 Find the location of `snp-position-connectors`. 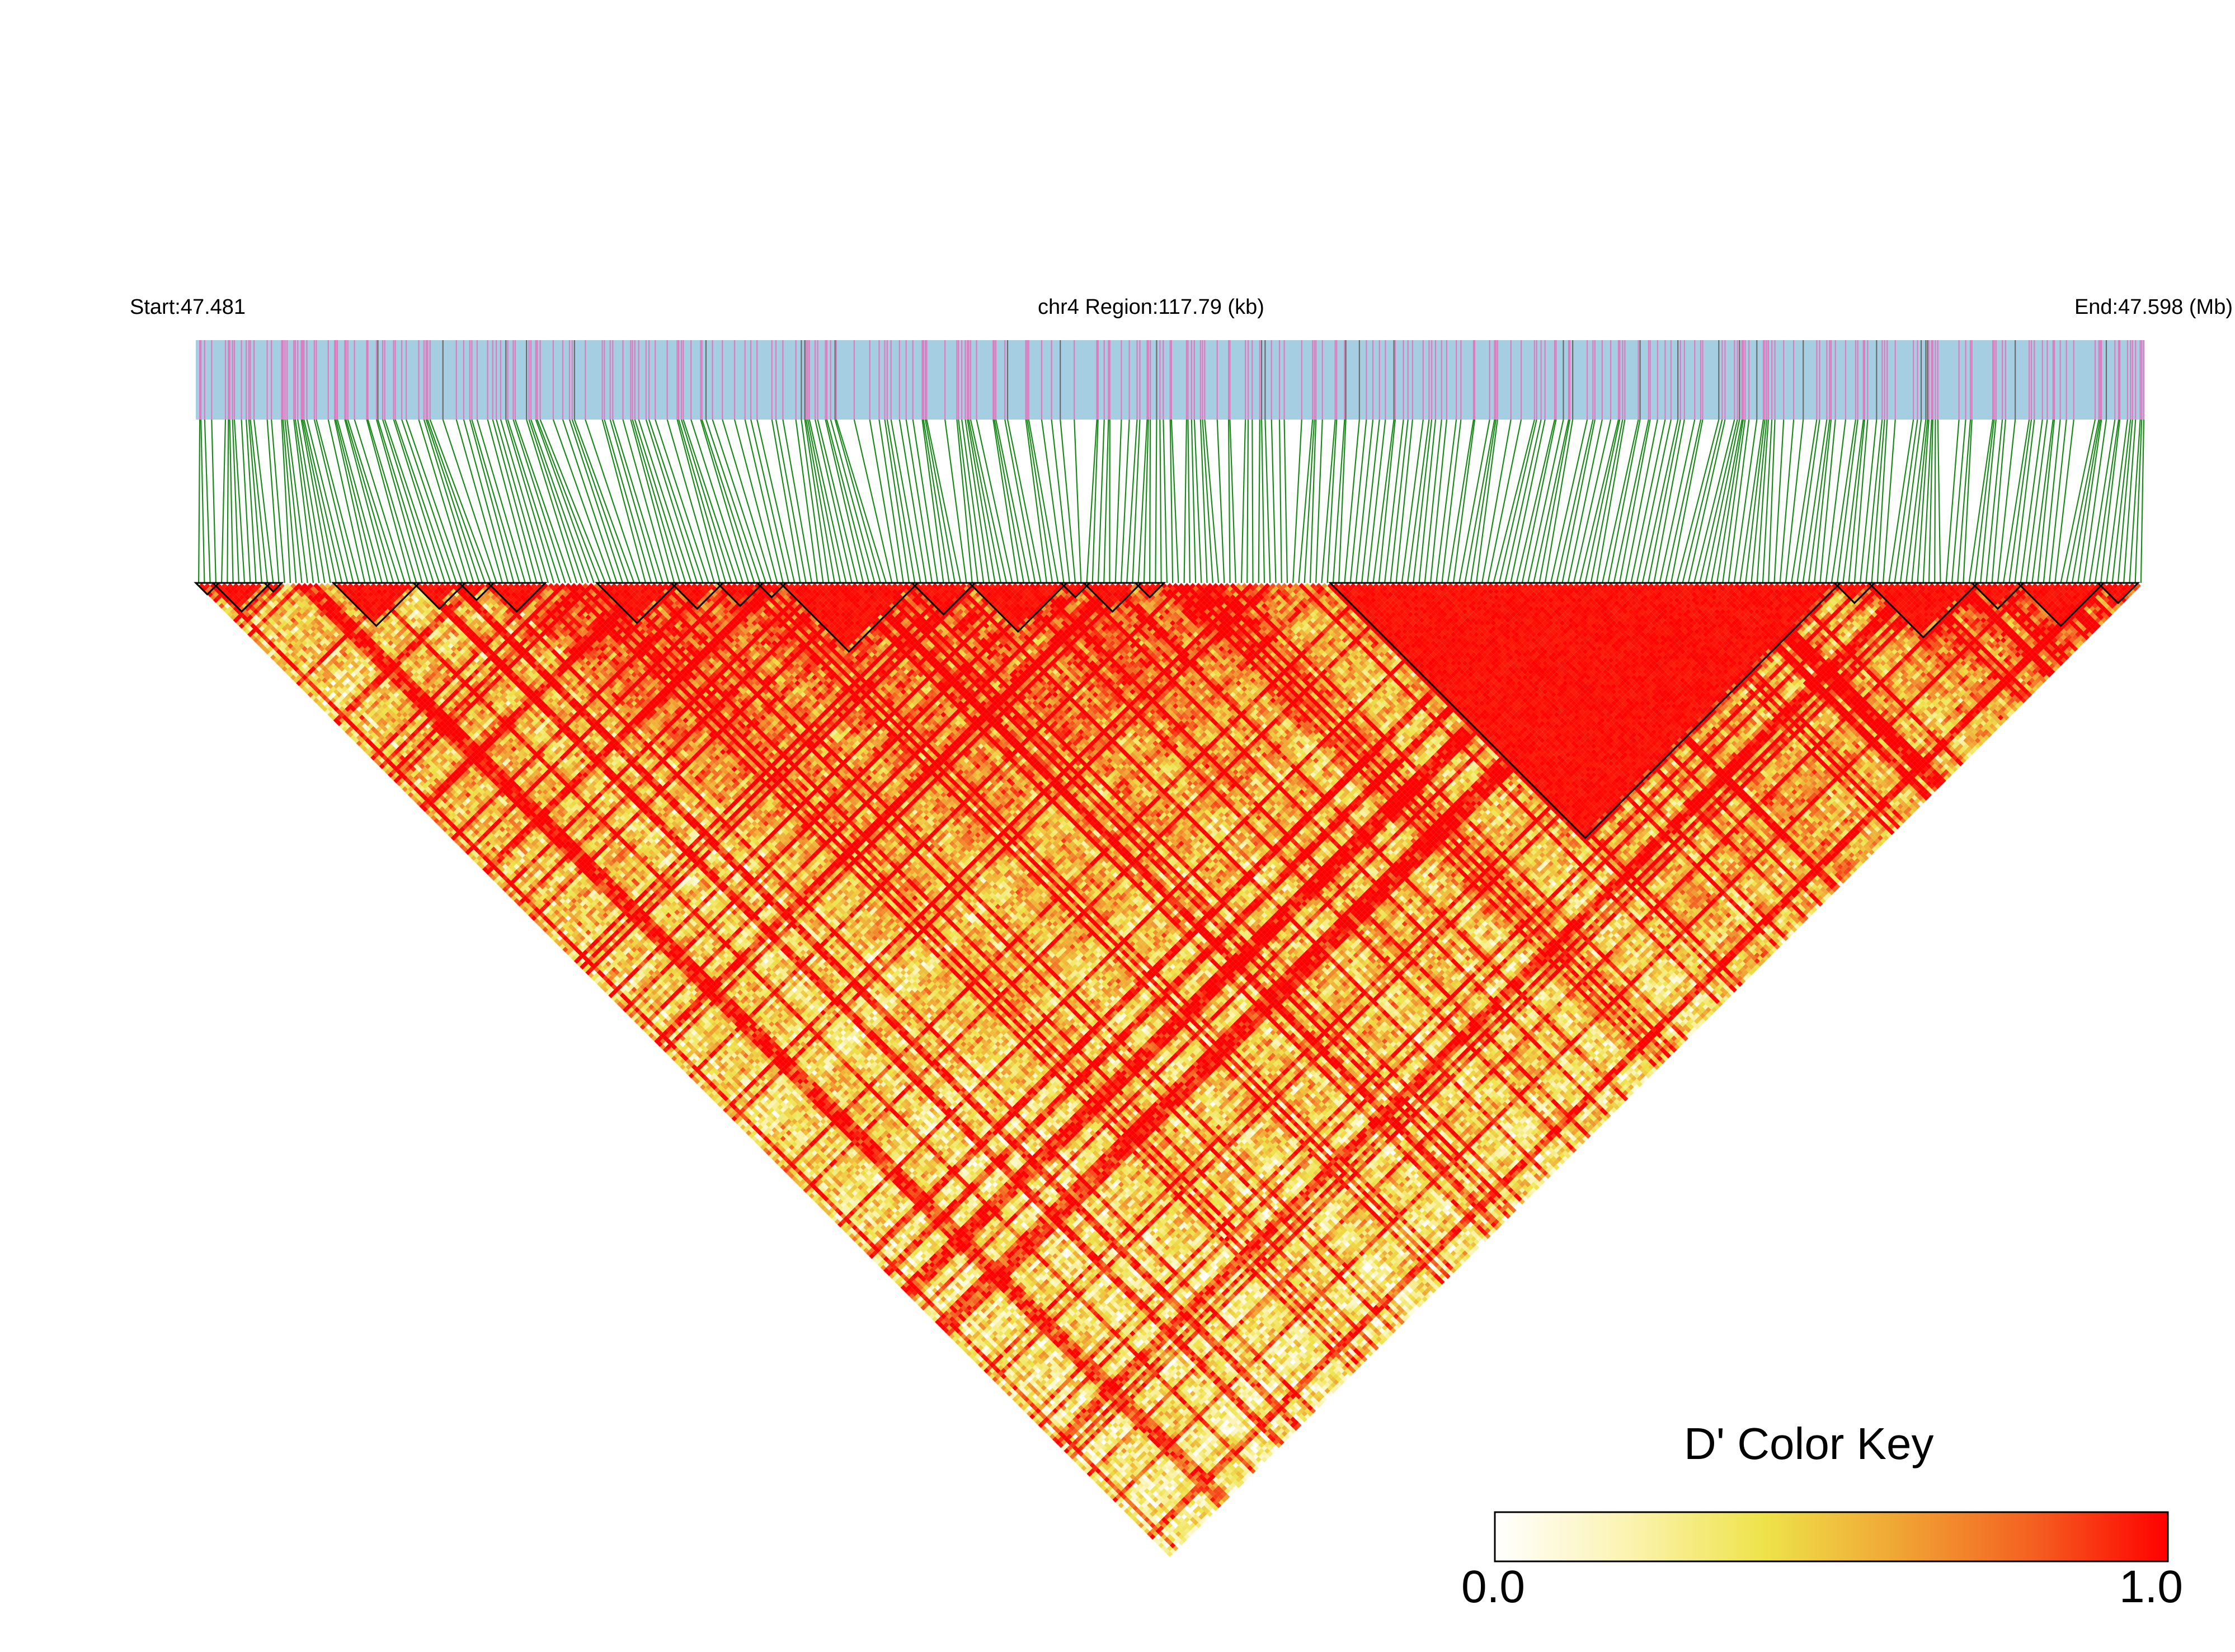

snp-position-connectors is located at coordinates (1171, 502).